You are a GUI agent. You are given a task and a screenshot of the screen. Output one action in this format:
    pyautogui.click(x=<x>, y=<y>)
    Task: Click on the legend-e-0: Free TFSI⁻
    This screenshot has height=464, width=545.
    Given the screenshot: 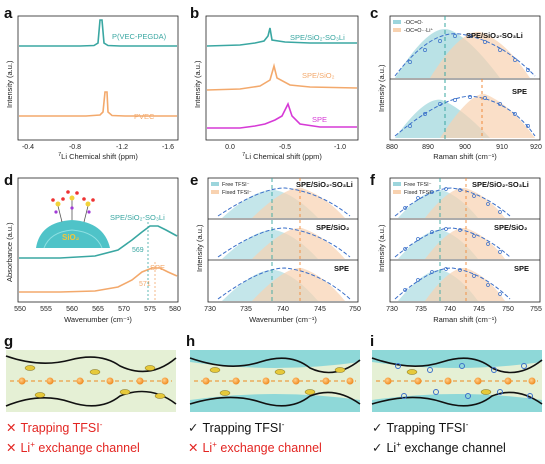 What is the action you would take?
    pyautogui.click(x=236, y=185)
    